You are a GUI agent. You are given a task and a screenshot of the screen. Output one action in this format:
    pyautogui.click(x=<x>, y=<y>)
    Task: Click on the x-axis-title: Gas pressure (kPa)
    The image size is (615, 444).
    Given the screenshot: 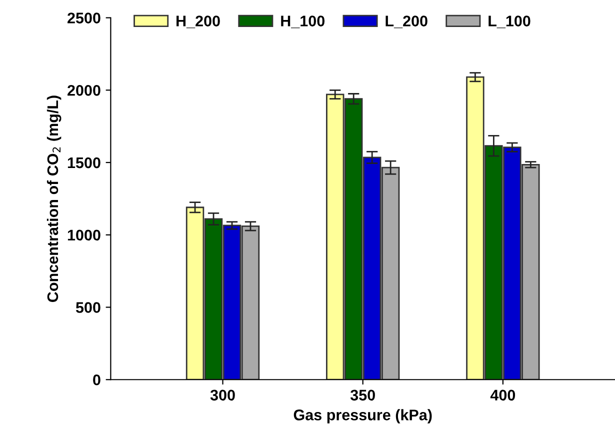 What is the action you would take?
    pyautogui.click(x=363, y=416)
    